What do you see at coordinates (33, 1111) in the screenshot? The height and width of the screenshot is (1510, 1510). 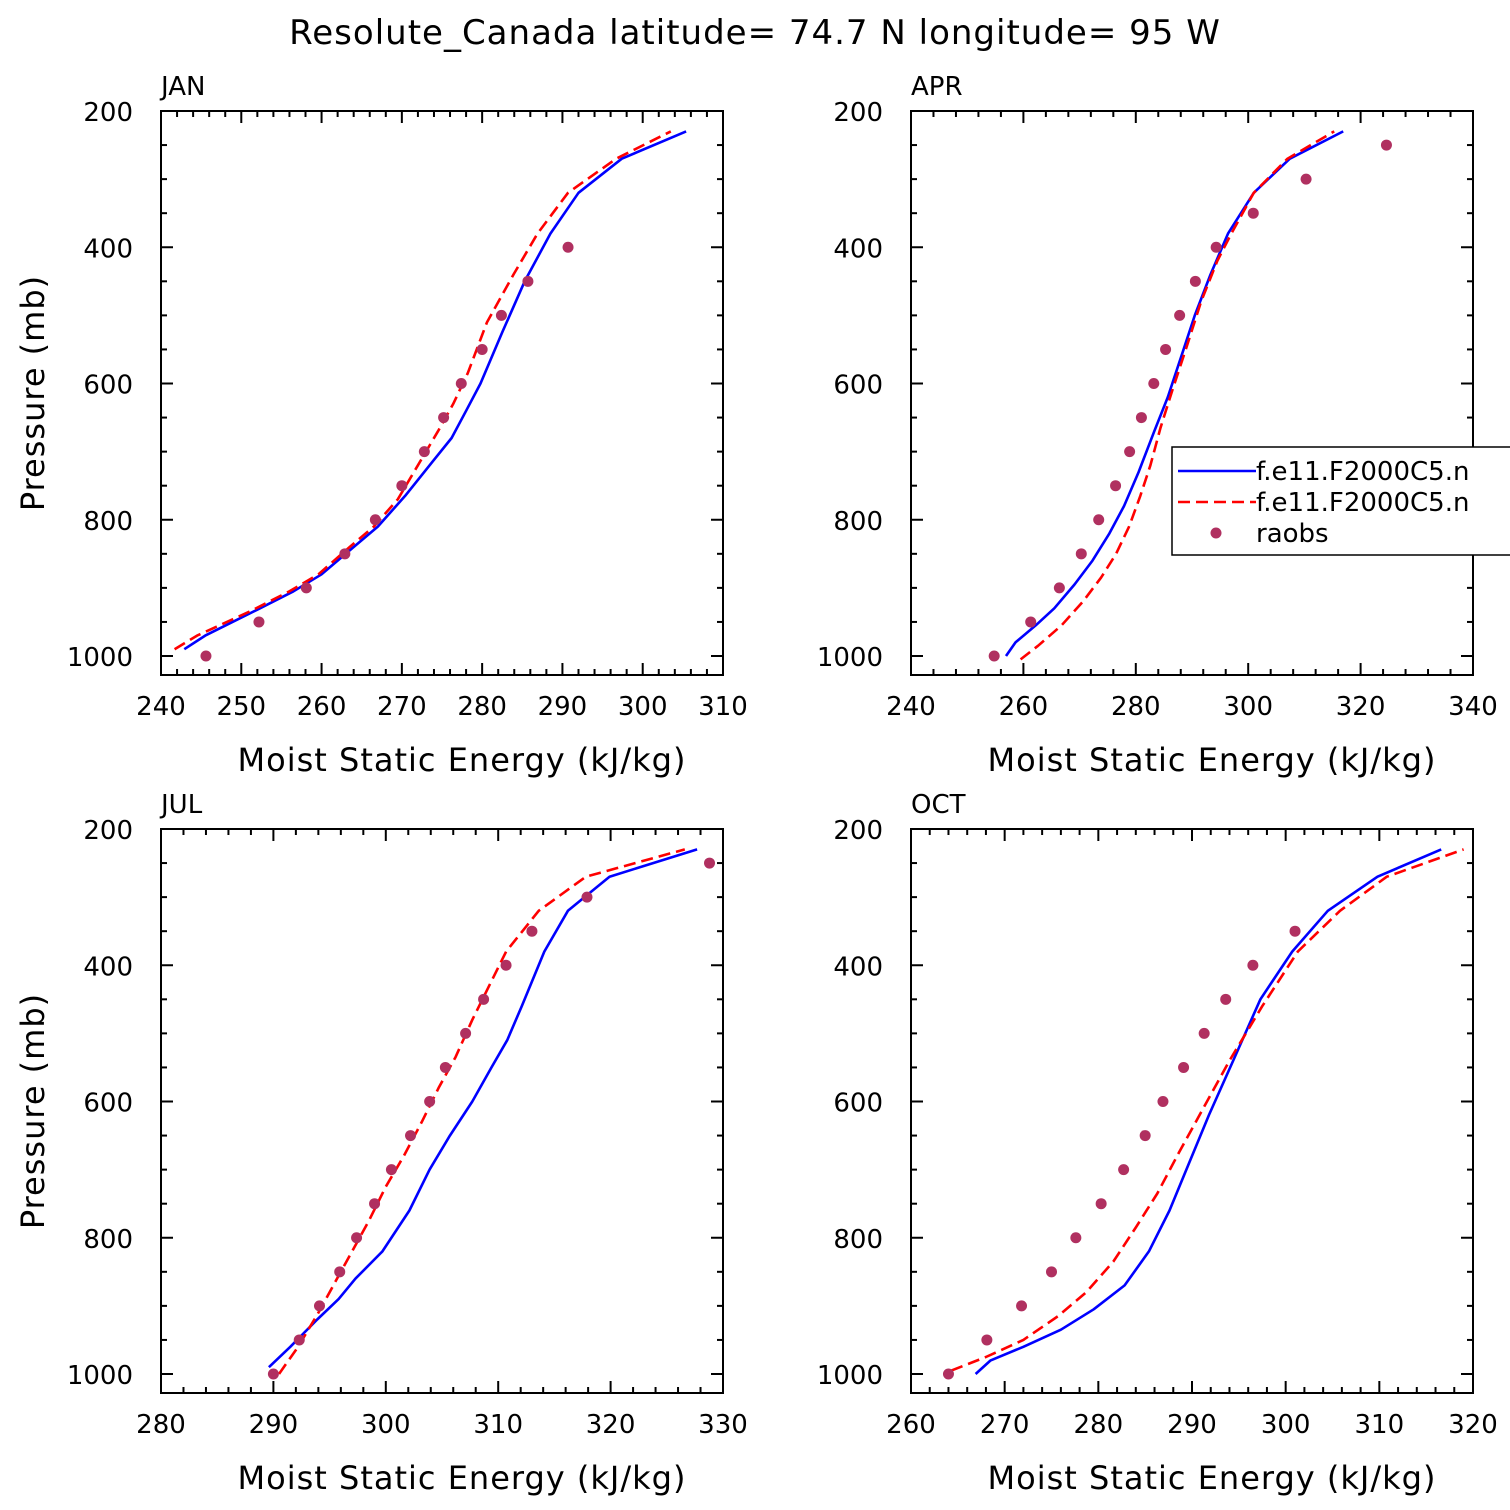 I see `y-axis-label: Pressure (mb)` at bounding box center [33, 1111].